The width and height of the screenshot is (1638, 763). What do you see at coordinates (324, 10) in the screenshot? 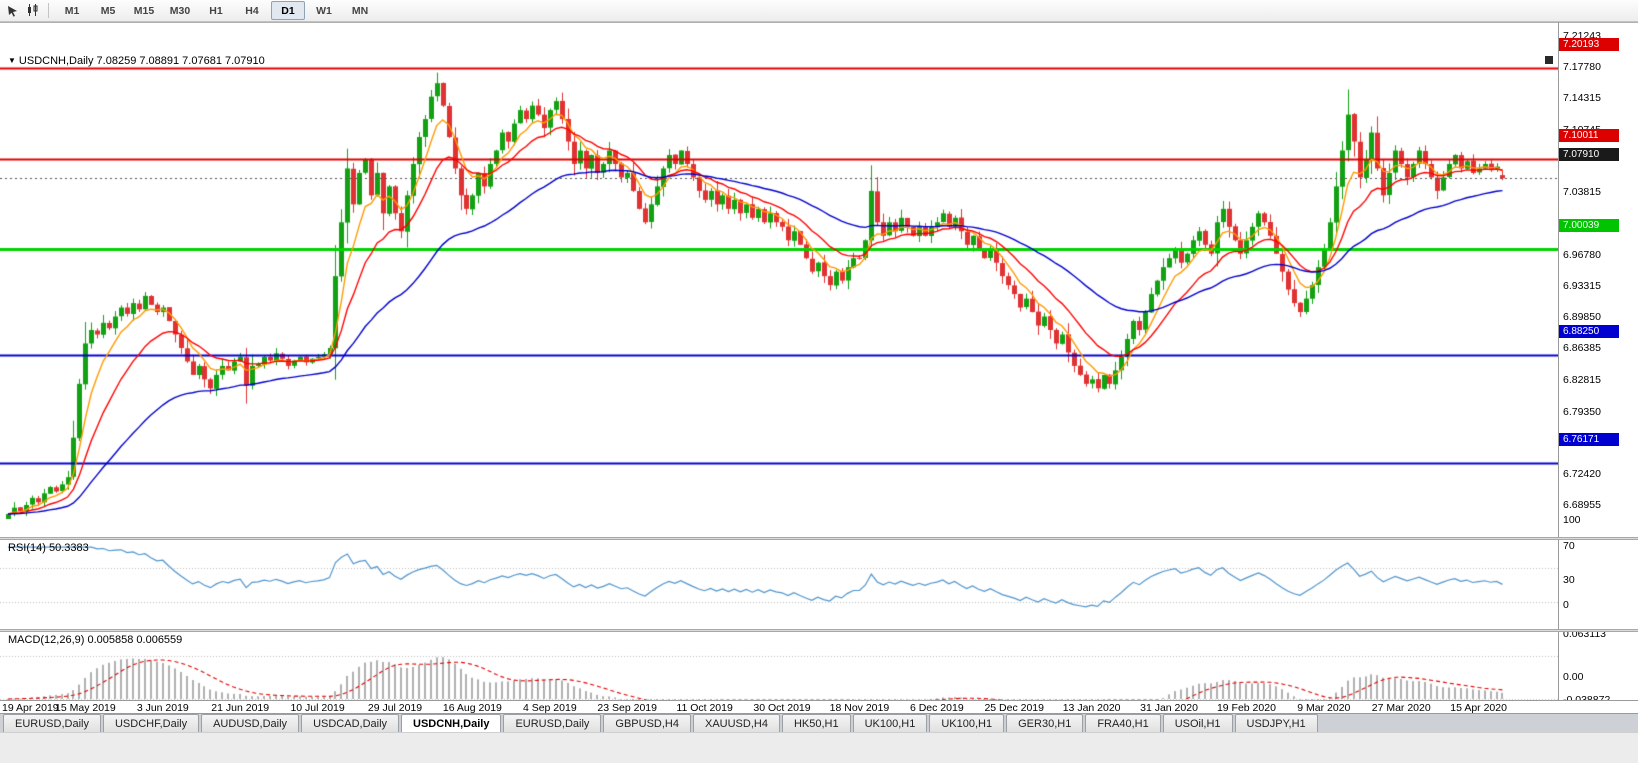
I see `timeframe-w1: W1` at bounding box center [324, 10].